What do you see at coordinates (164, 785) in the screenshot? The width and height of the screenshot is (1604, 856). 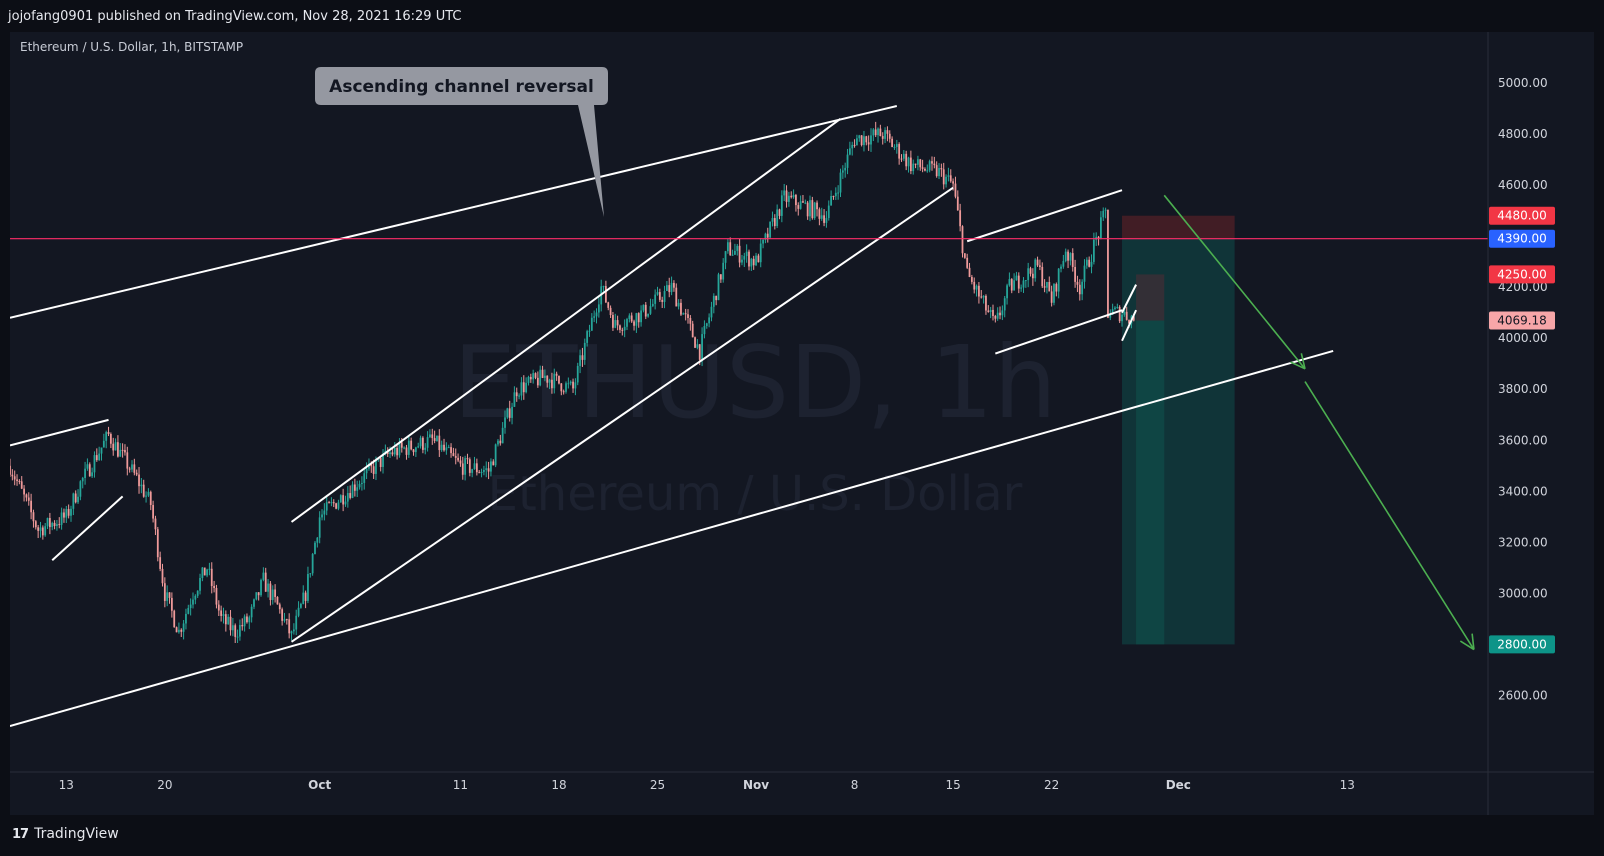 I see `x-tick-label: 20` at bounding box center [164, 785].